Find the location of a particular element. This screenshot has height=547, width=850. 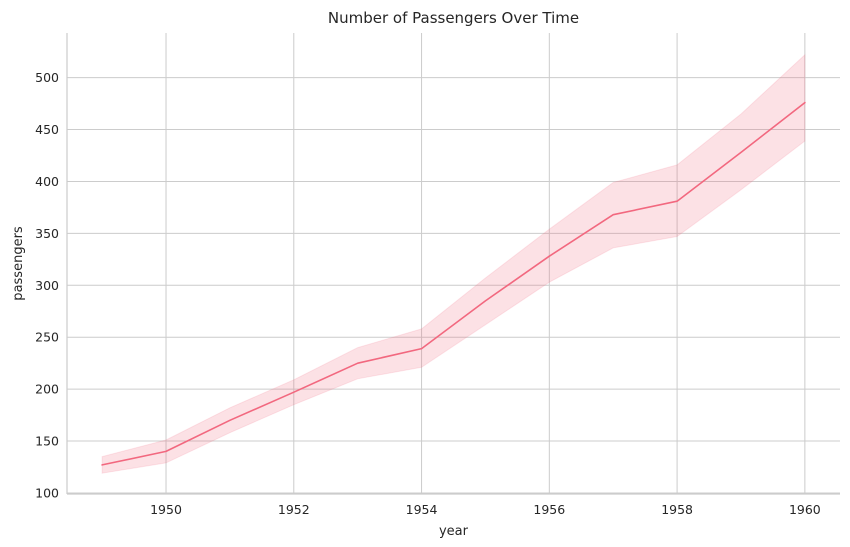

y-tick-label: 100 is located at coordinates (47, 492).